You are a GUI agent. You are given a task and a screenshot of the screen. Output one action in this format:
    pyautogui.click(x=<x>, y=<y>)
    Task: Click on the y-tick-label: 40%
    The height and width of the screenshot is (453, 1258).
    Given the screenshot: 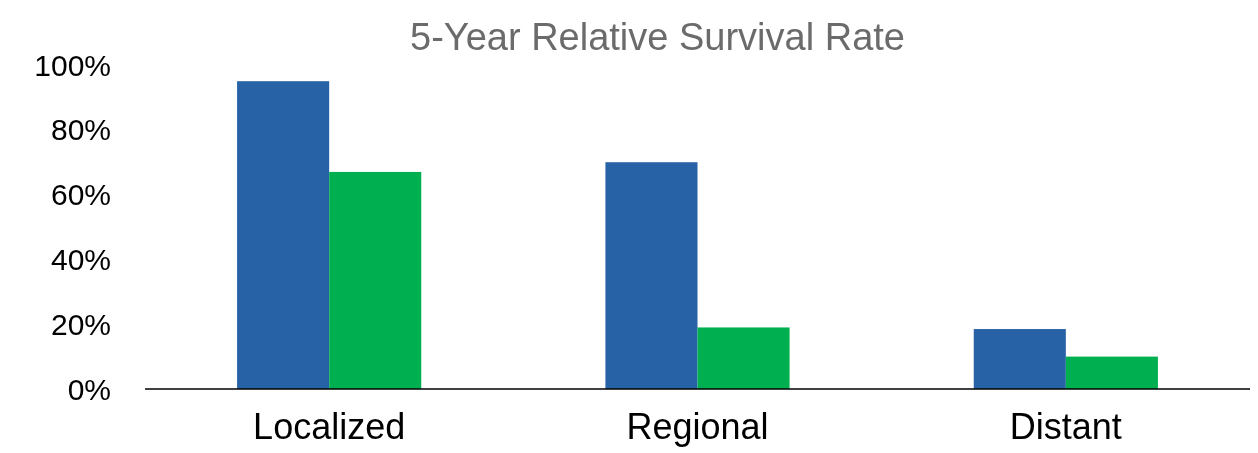 What is the action you would take?
    pyautogui.click(x=80, y=259)
    